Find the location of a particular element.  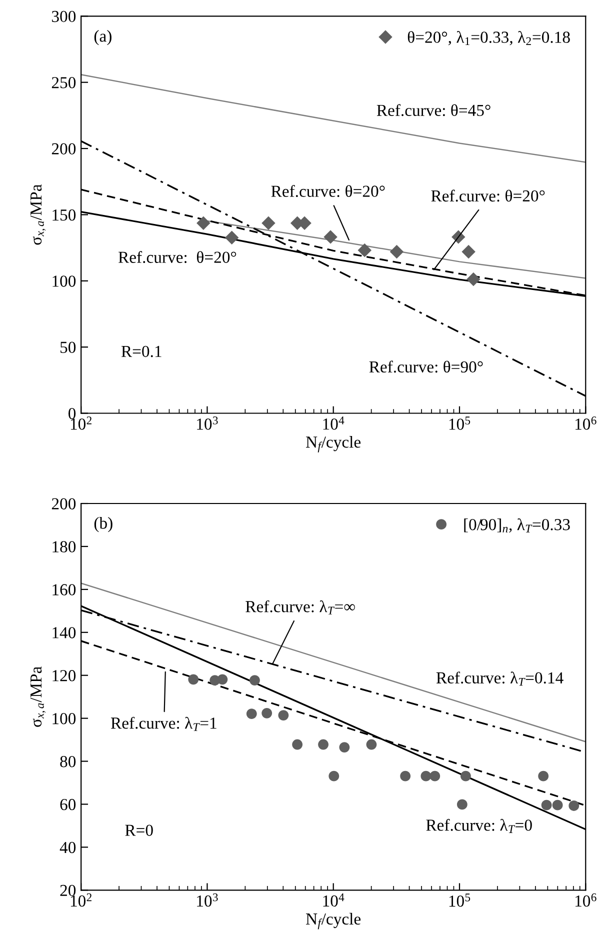

y-tick-label: 20 is located at coordinates (68, 890).